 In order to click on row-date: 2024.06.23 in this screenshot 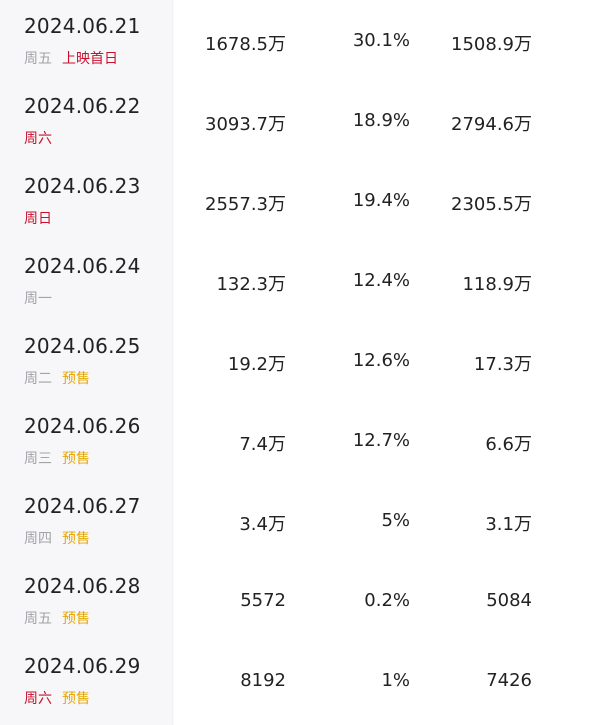, I will do `click(82, 186)`.